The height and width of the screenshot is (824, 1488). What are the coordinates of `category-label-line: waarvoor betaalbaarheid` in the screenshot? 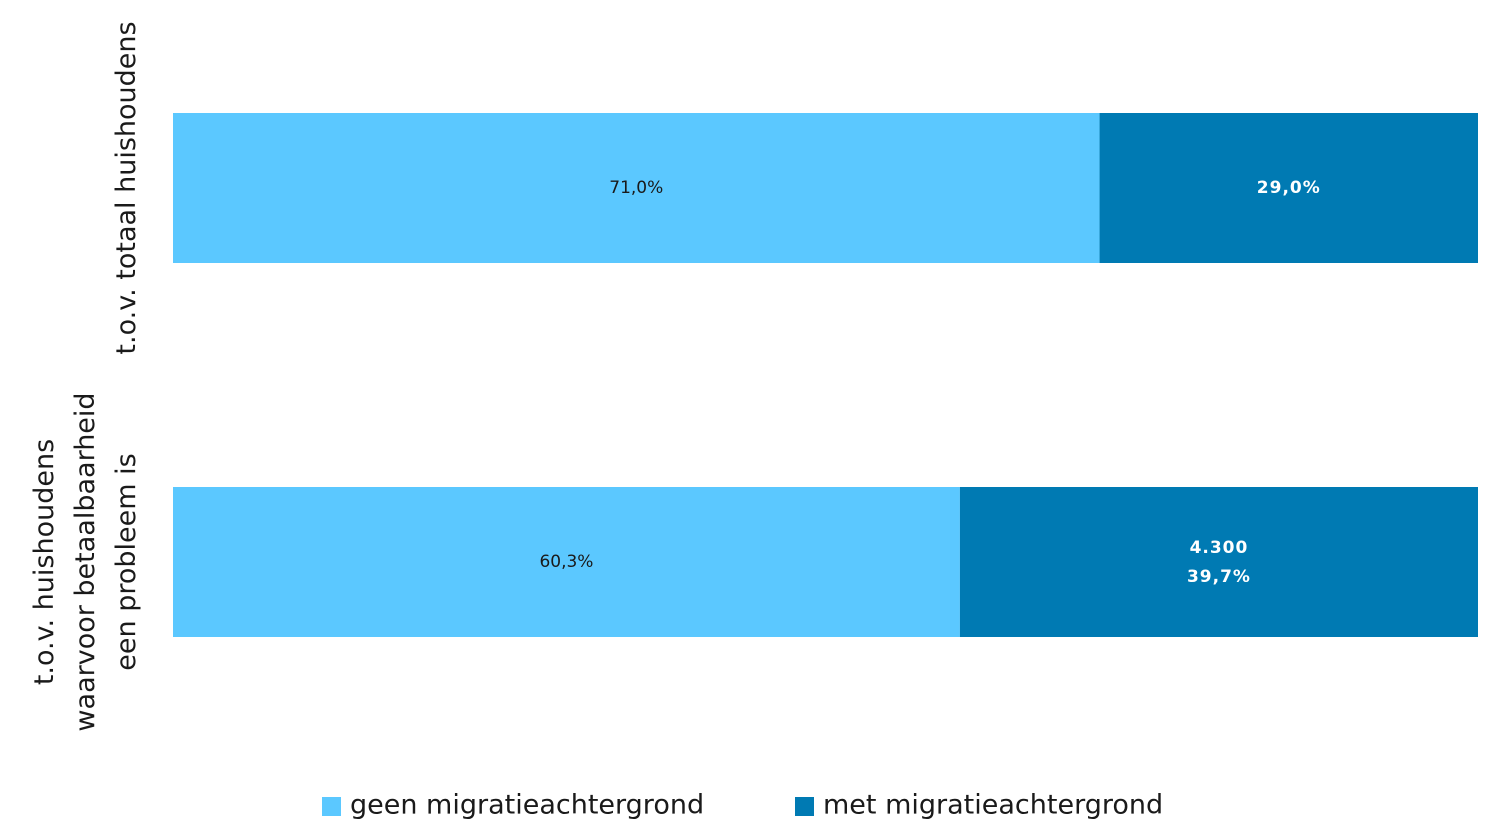 It's located at (85, 561).